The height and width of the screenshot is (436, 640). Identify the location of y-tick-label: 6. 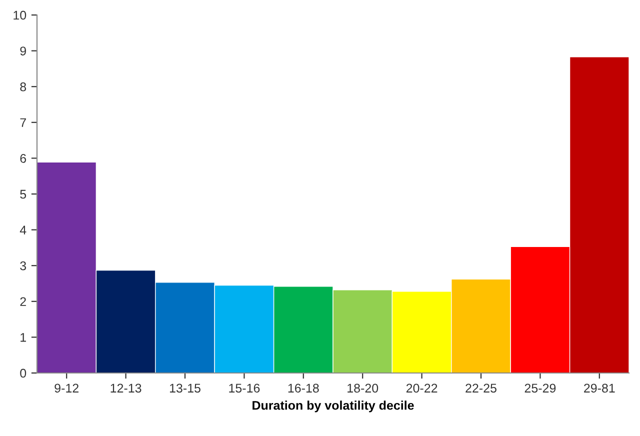
(23, 158).